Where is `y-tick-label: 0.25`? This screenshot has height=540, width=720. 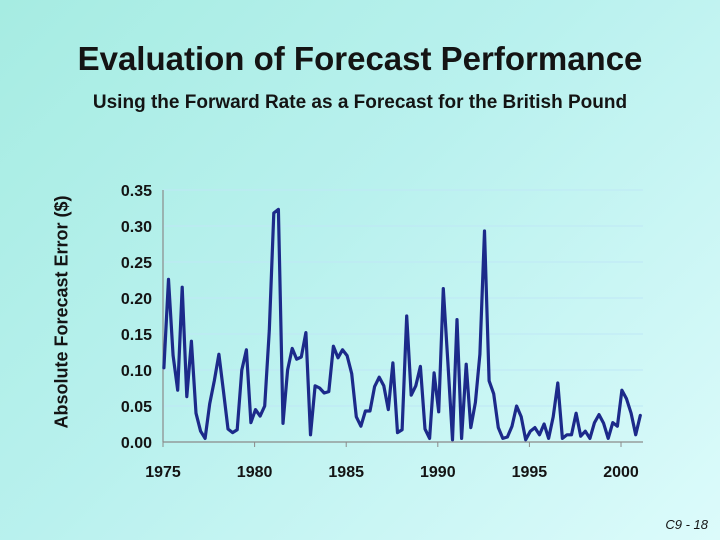
y-tick-label: 0.25 is located at coordinates (136, 263).